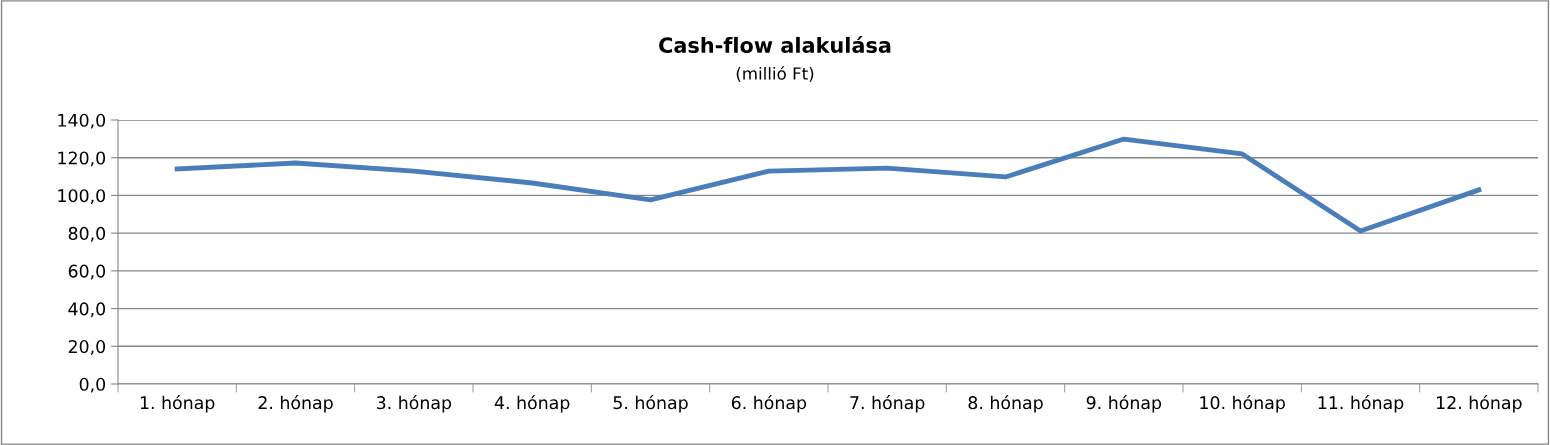 Image resolution: width=1550 pixels, height=445 pixels. What do you see at coordinates (1361, 404) in the screenshot?
I see `x-tick-label: 11. hónap` at bounding box center [1361, 404].